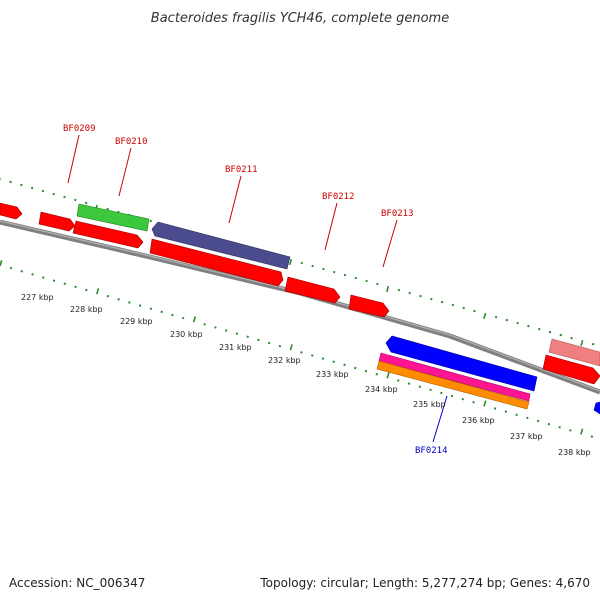  I want to click on scale-label: 229 kbp, so click(136, 321).